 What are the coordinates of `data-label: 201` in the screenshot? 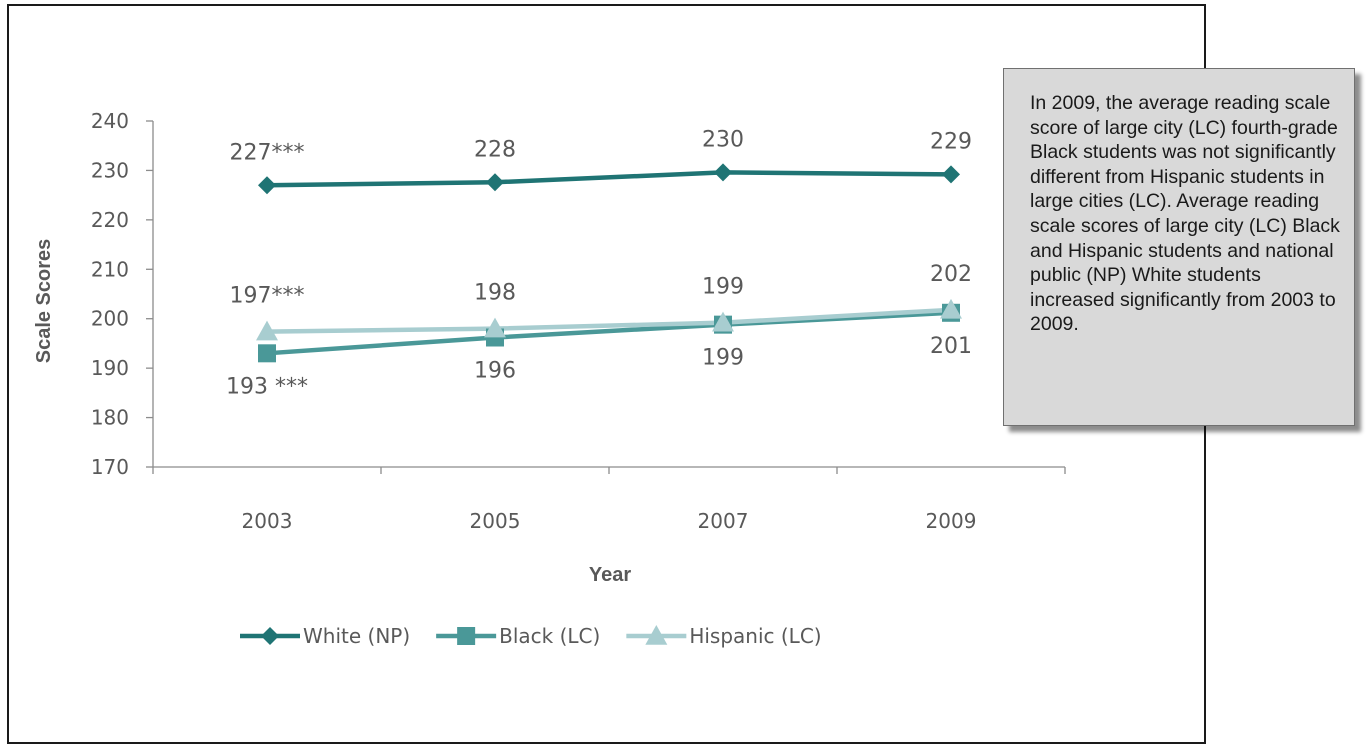 It's located at (951, 346).